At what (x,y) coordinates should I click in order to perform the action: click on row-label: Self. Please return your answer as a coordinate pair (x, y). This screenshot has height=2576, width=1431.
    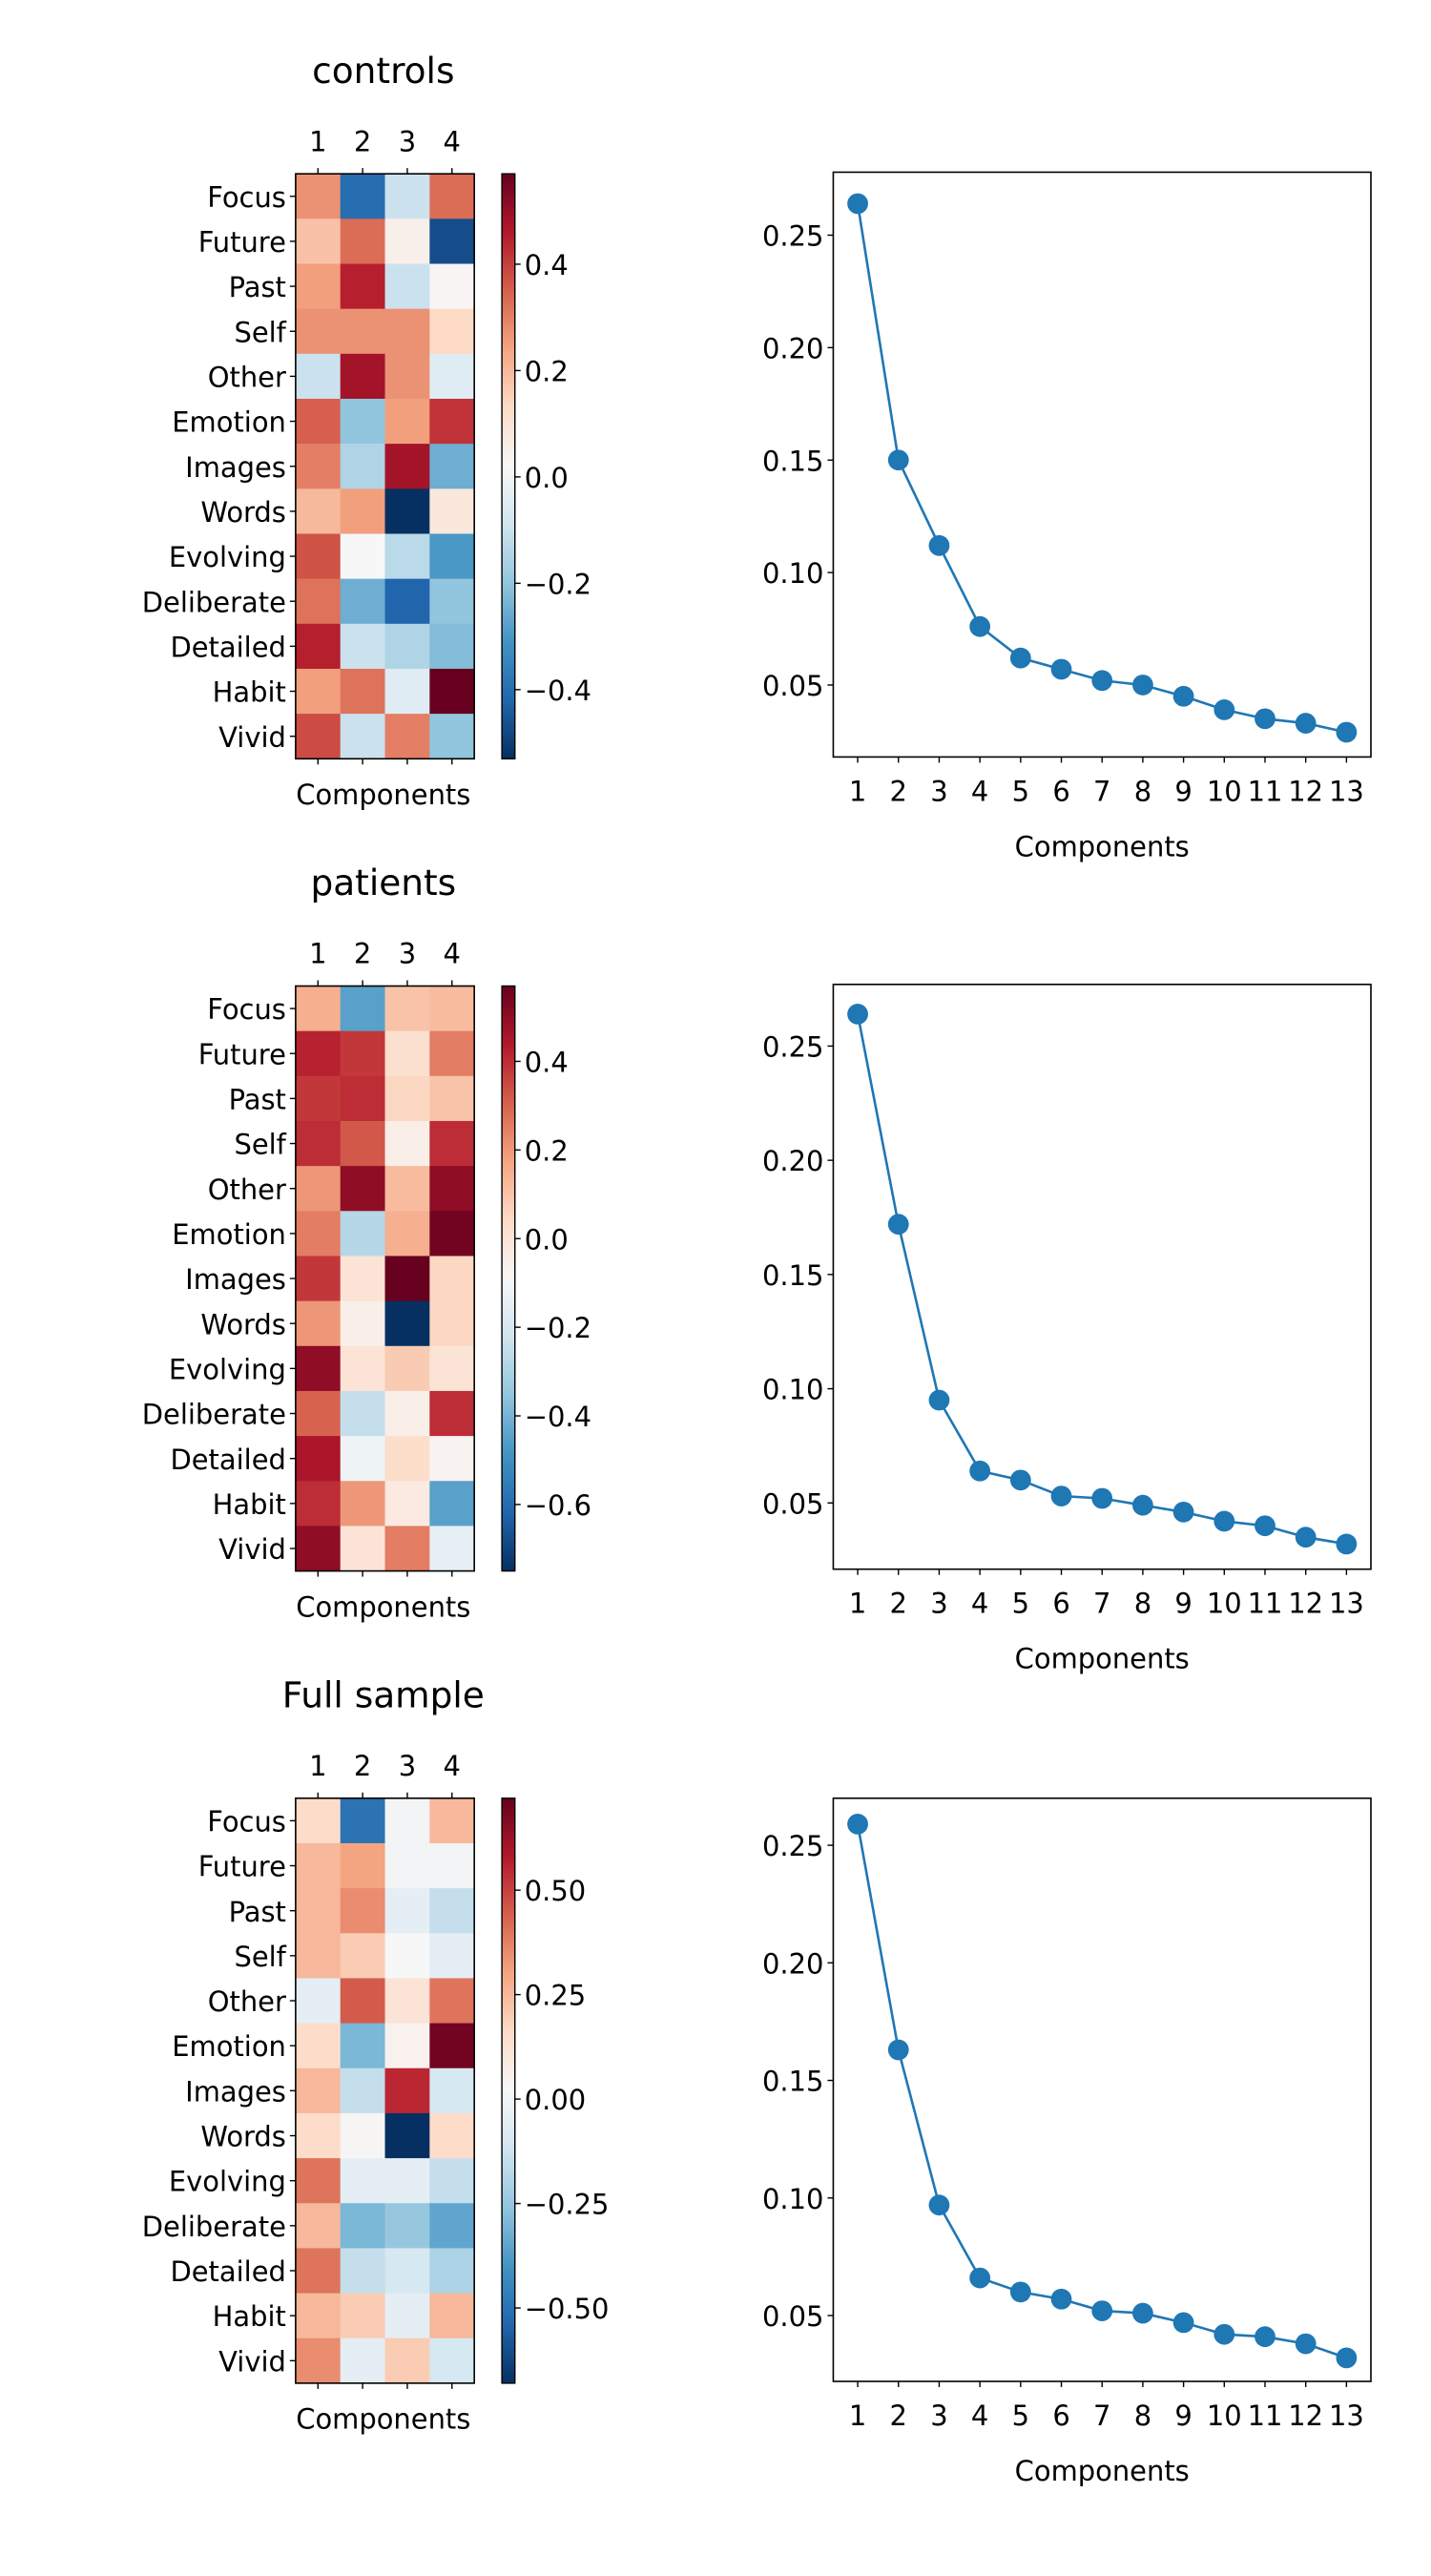
    Looking at the image, I should click on (260, 1145).